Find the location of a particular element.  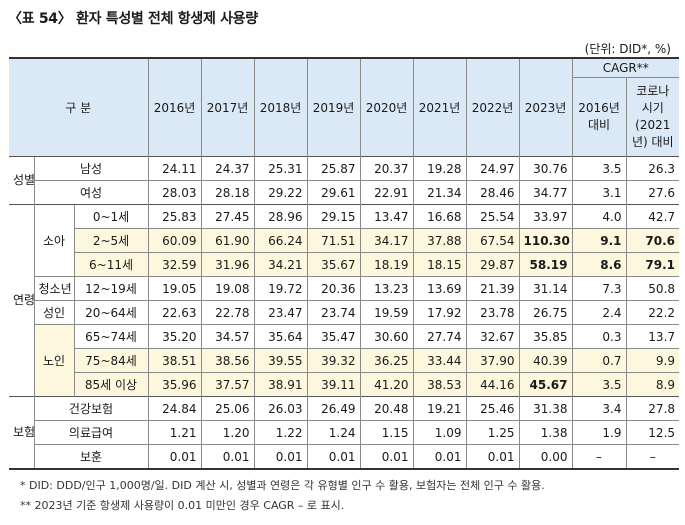

cell-value: 13.23 is located at coordinates (386, 288).